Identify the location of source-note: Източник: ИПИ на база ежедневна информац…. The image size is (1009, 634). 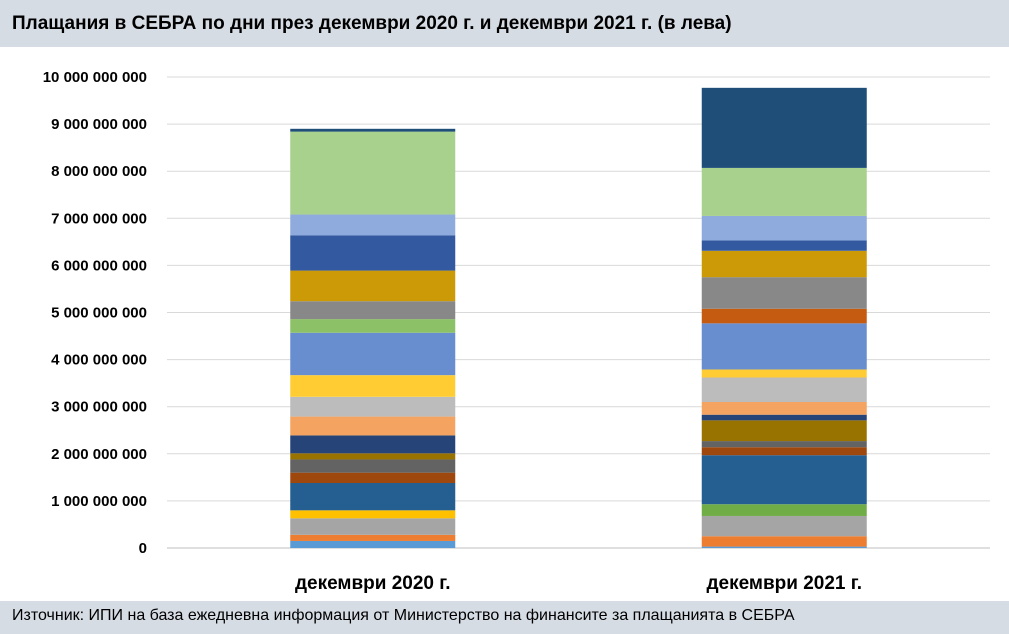
(403, 615).